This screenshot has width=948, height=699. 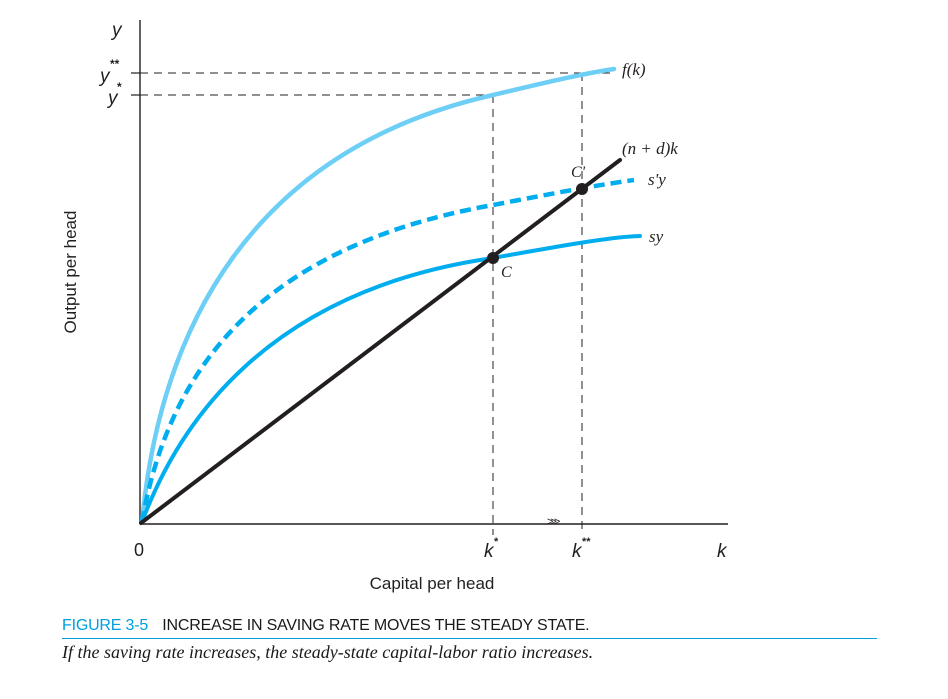 What do you see at coordinates (578, 172) in the screenshot?
I see `point-c-prime-label: C'` at bounding box center [578, 172].